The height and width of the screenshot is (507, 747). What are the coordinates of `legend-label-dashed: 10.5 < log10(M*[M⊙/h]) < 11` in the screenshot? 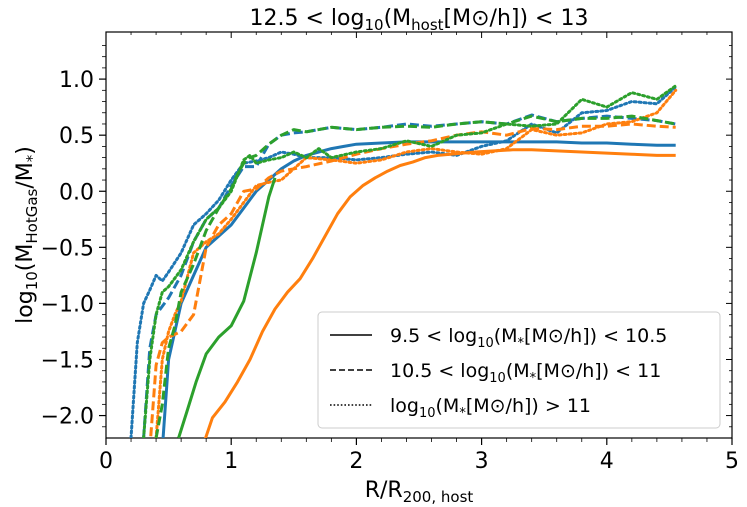 It's located at (525, 373).